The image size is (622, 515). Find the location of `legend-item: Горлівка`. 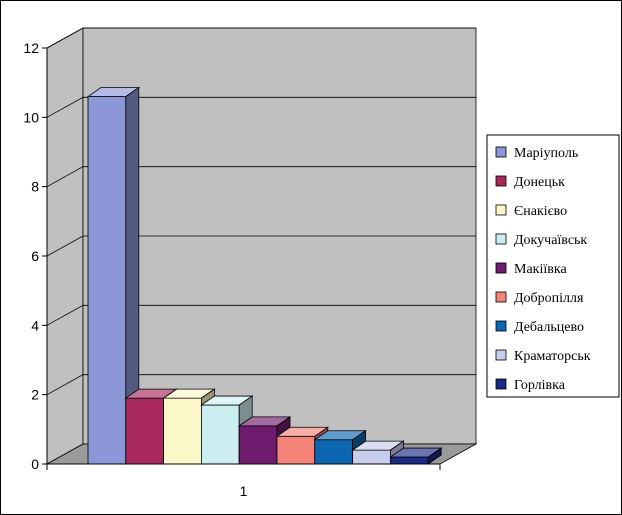

legend-item: Горлівка is located at coordinates (530, 385).